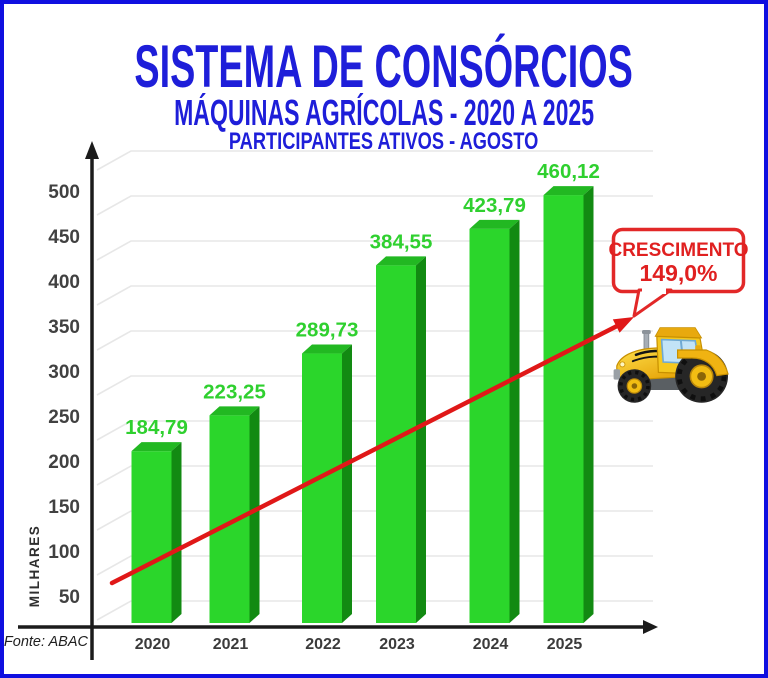 The width and height of the screenshot is (768, 678). Describe the element at coordinates (64, 282) in the screenshot. I see `y-tick-400: 400` at that location.